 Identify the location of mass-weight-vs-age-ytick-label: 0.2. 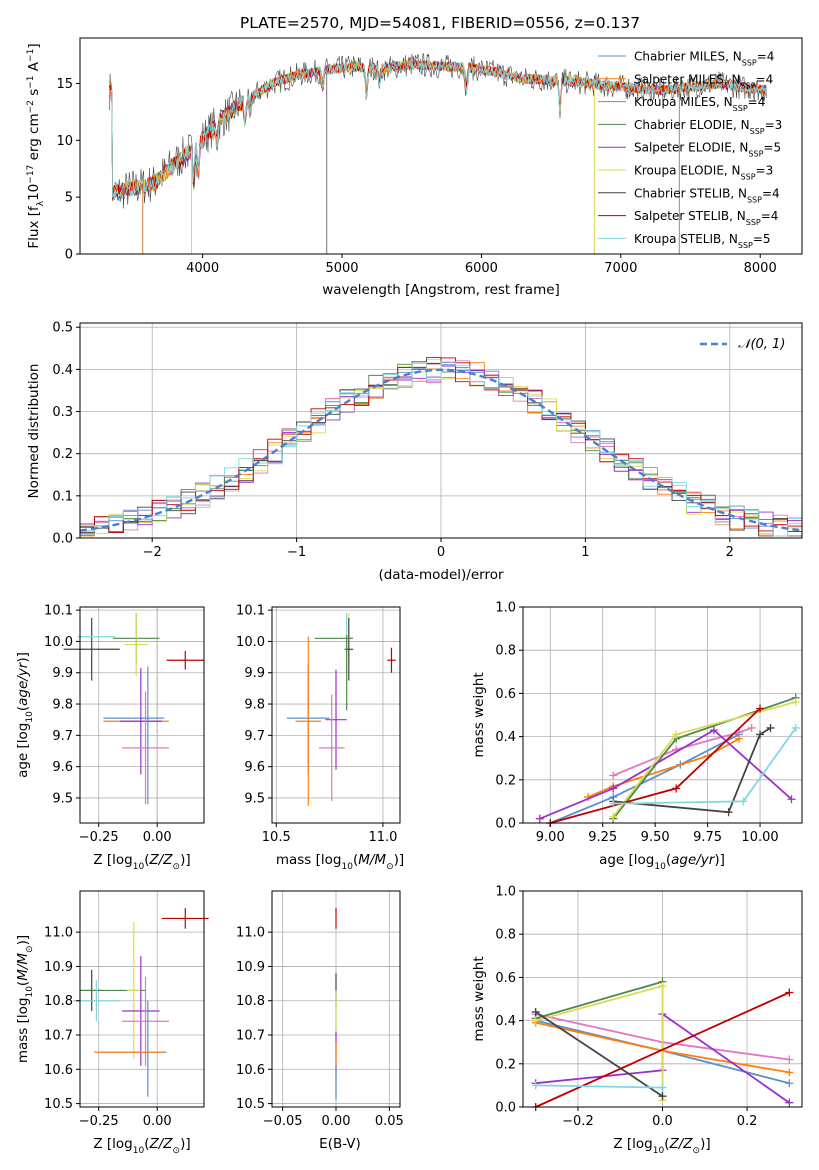
(505, 780).